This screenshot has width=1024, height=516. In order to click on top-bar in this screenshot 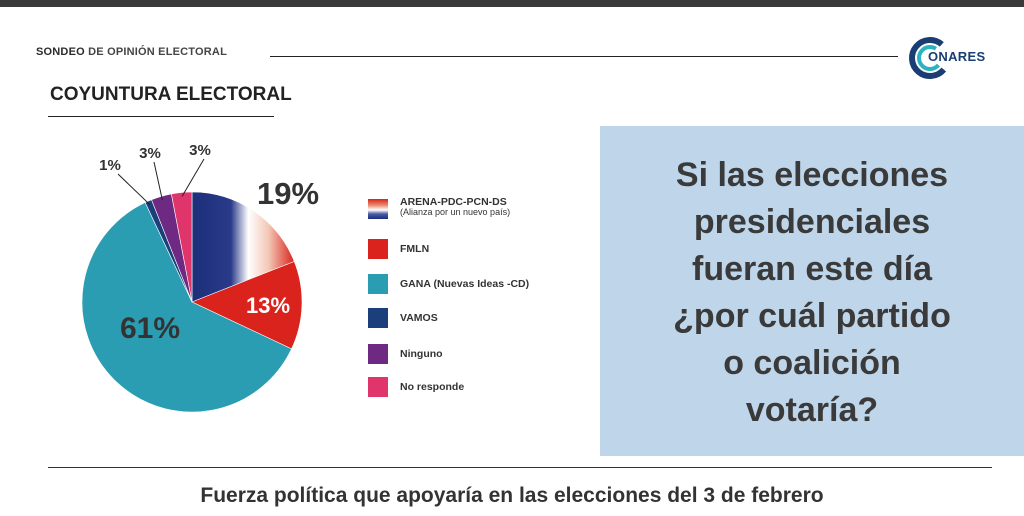, I will do `click(512, 3)`.